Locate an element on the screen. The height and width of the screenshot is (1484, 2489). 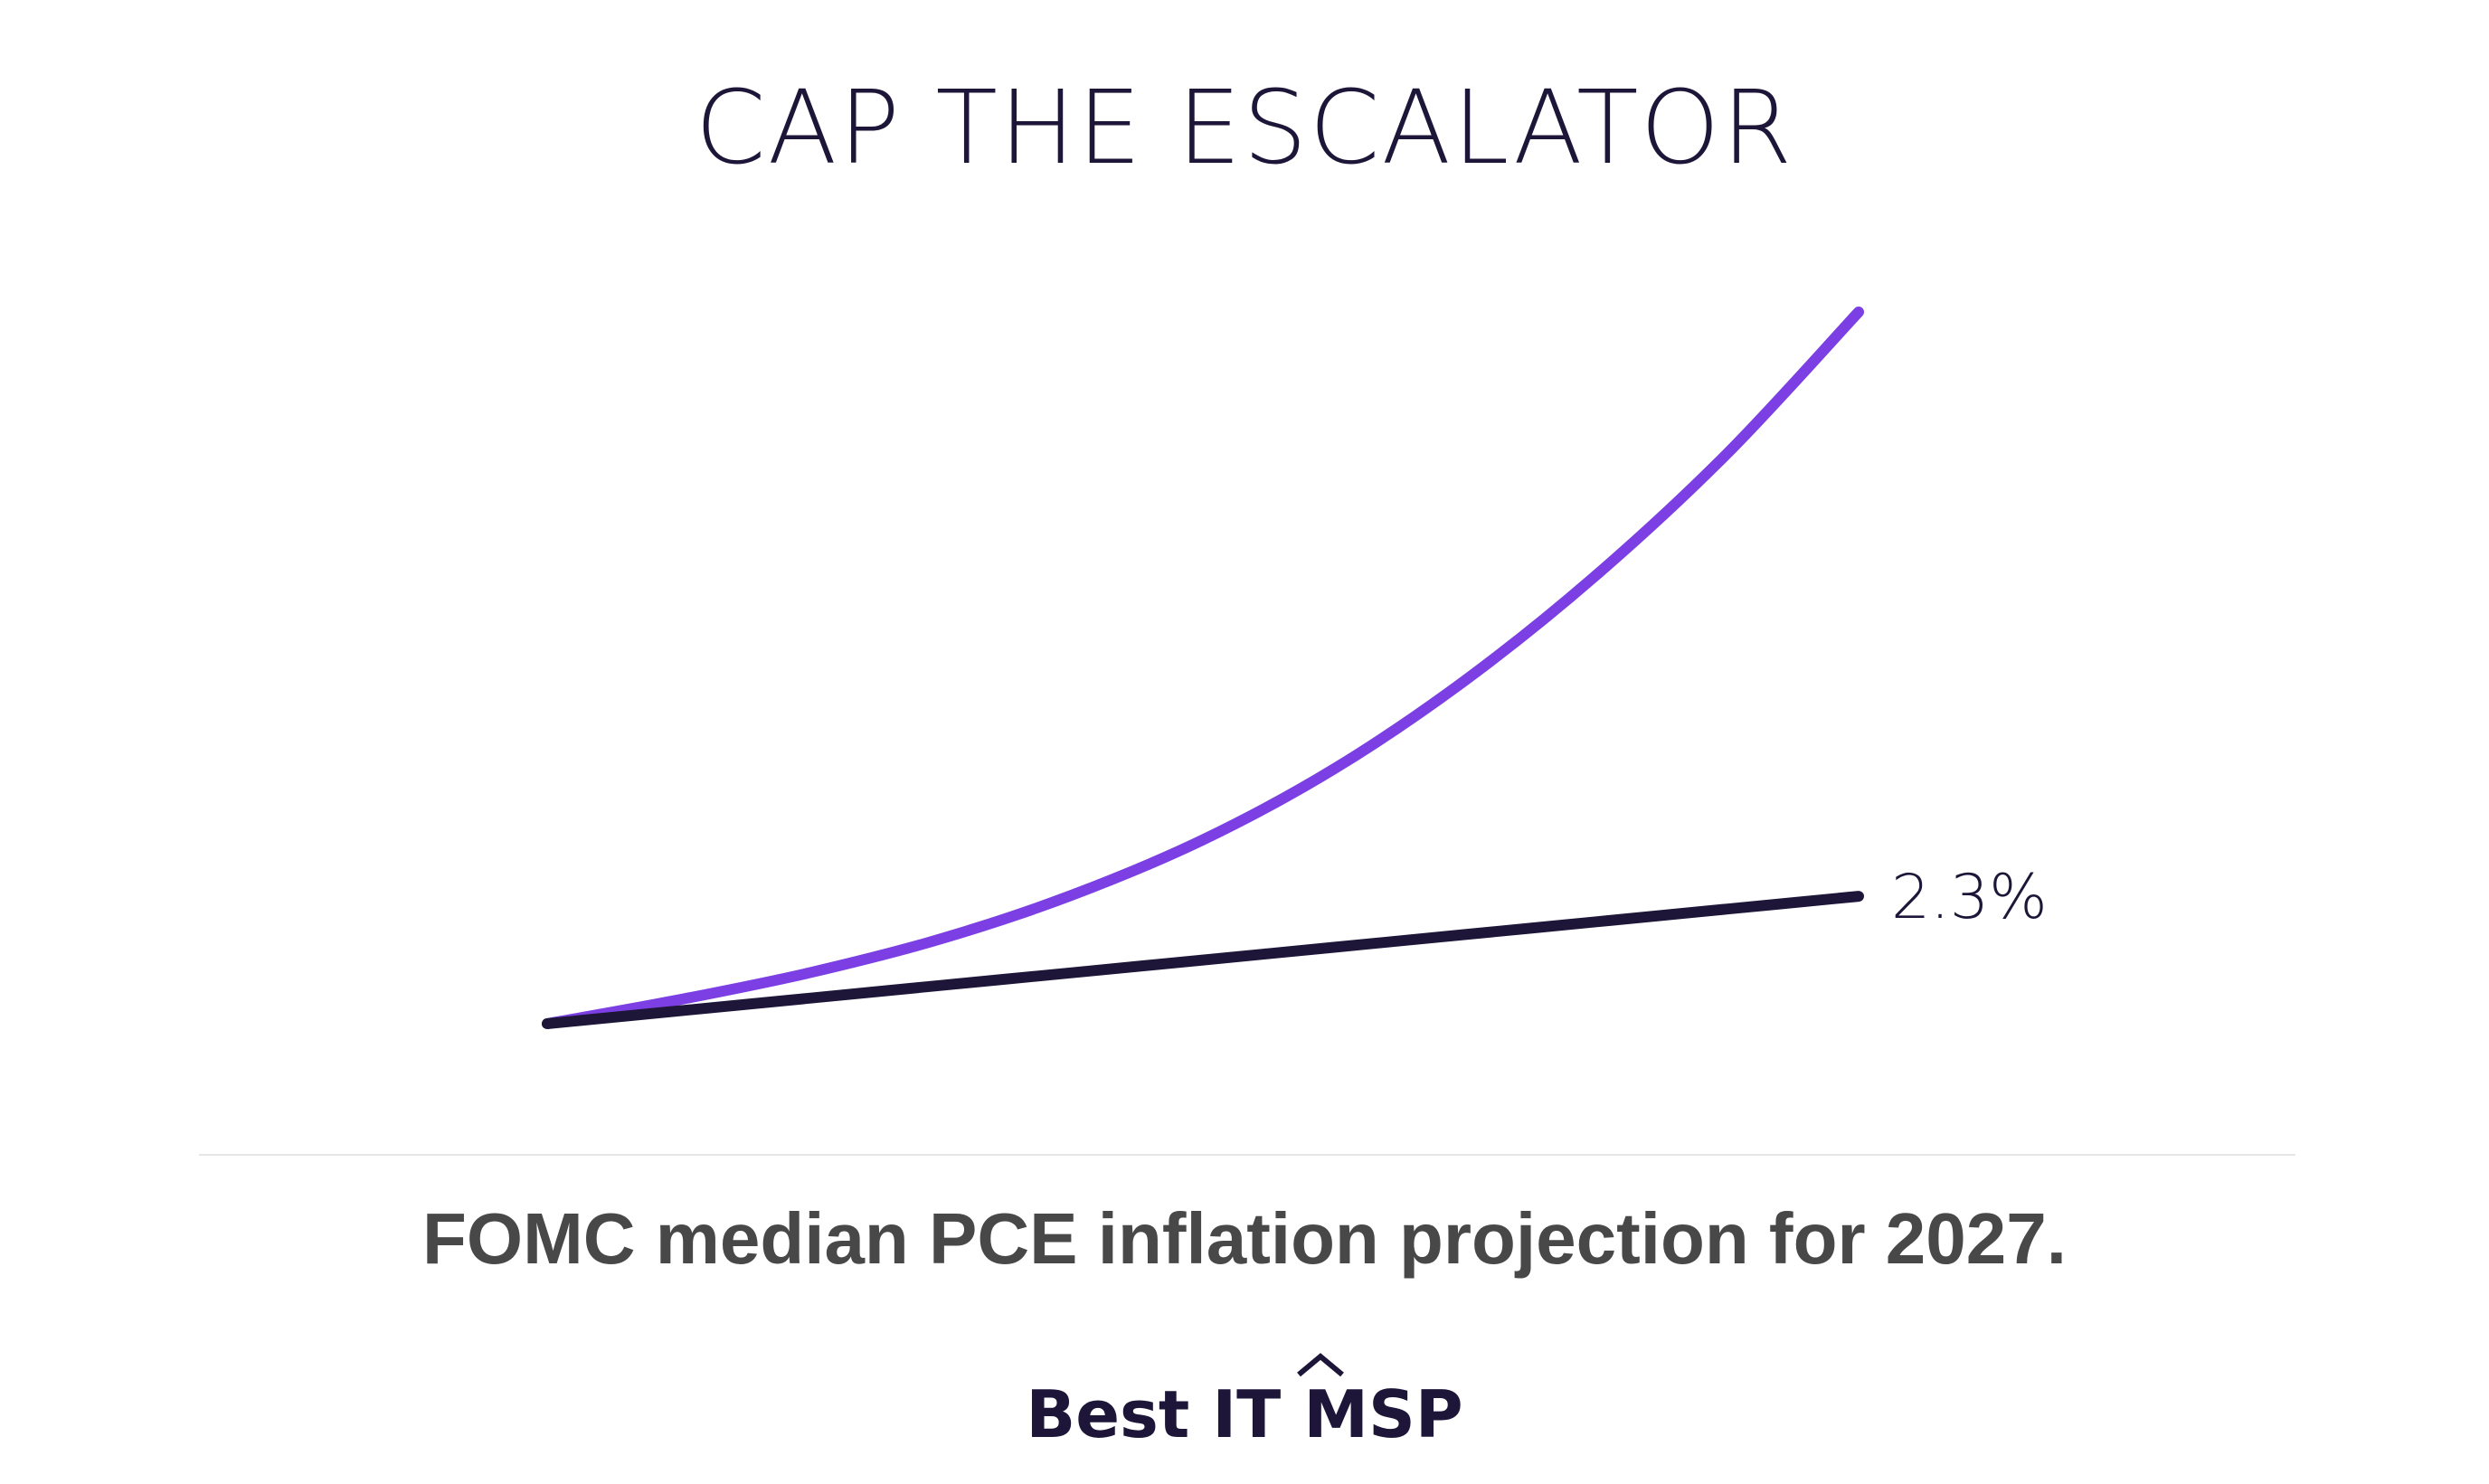
divider is located at coordinates (1247, 1155).